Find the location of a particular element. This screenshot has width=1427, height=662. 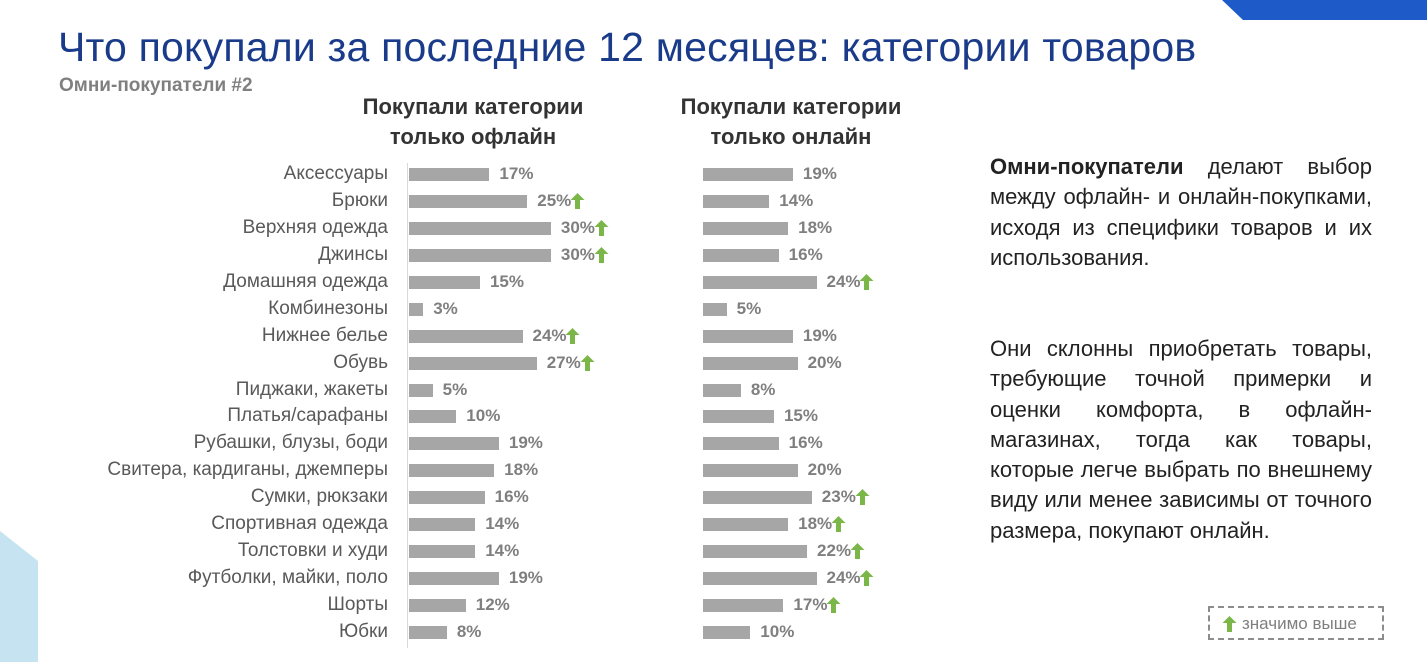

online-panel-title: Покупали категории только онлайн is located at coordinates (791, 121).